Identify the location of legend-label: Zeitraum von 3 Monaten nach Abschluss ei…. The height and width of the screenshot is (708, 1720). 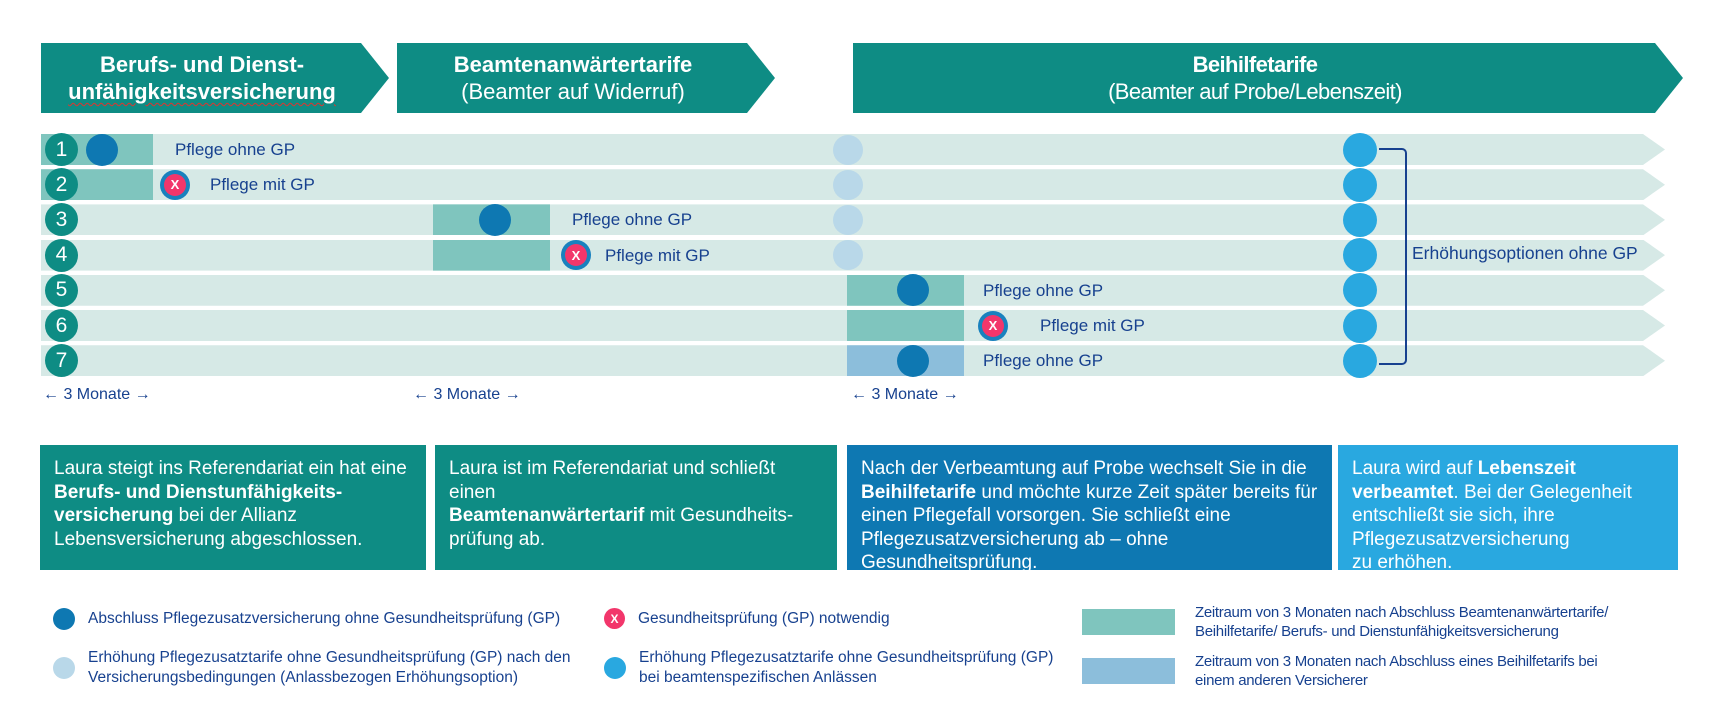
(1396, 671).